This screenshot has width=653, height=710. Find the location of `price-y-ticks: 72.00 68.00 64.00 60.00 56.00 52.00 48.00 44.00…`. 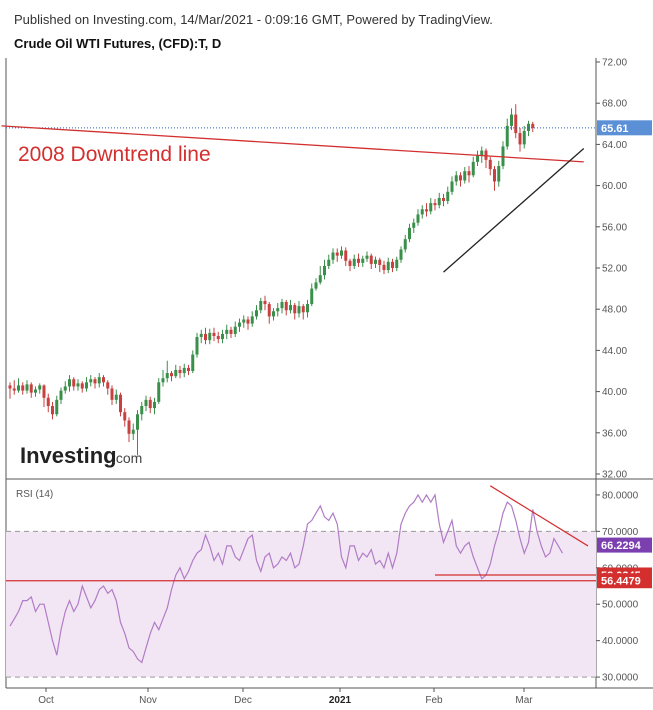

price-y-ticks: 72.00 68.00 64.00 60.00 56.00 52.00 48.00 44.00… is located at coordinates (611, 269).